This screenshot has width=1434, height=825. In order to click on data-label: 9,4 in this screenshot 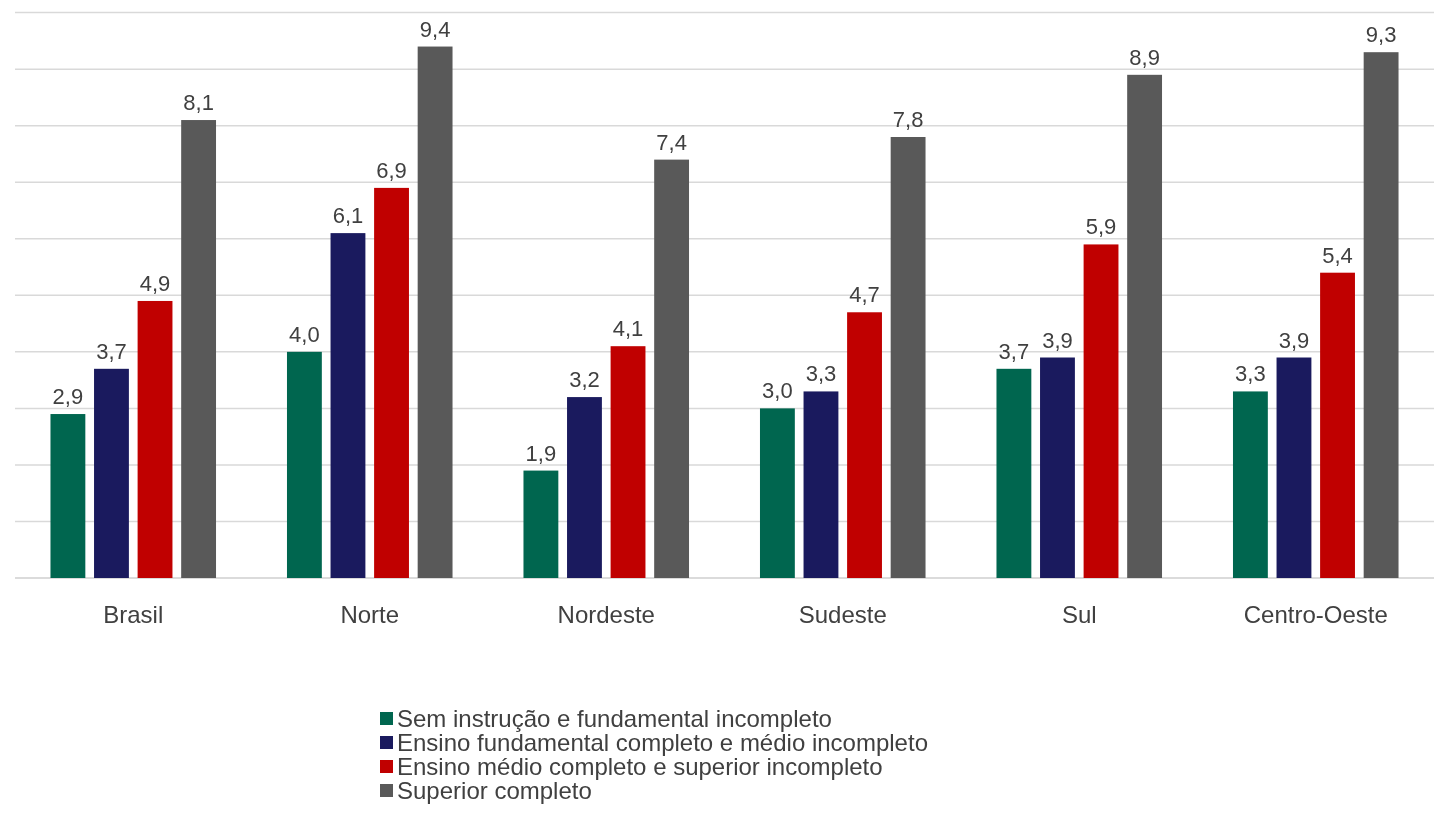, I will do `click(435, 29)`.